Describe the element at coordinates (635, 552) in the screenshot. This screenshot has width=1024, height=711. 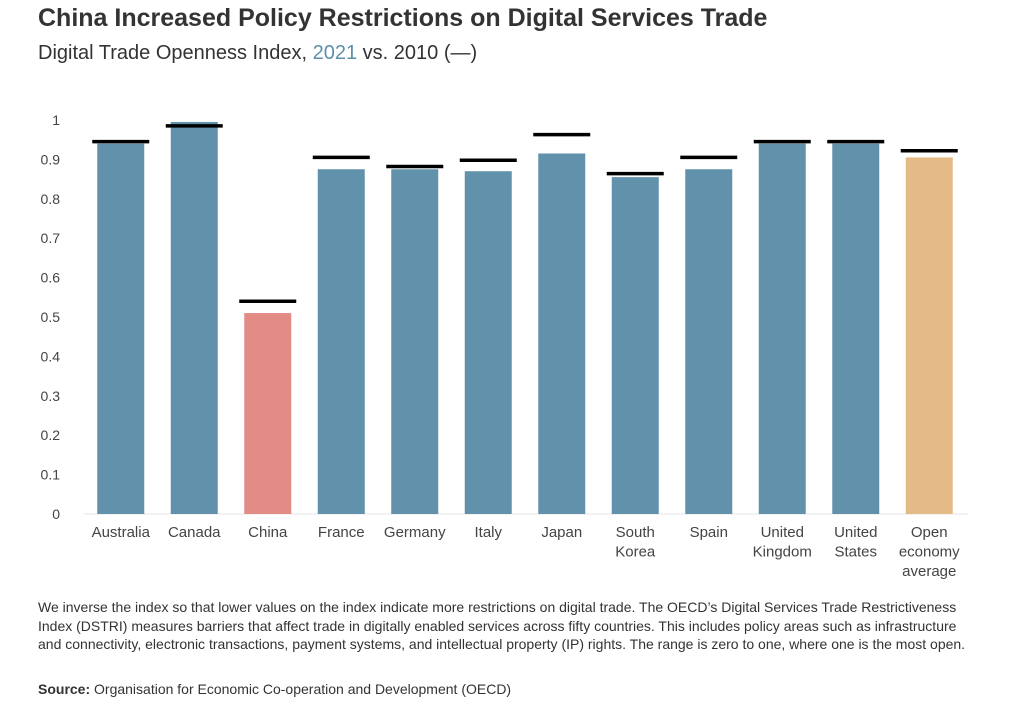
I see `x-tick-label-line: Korea` at that location.